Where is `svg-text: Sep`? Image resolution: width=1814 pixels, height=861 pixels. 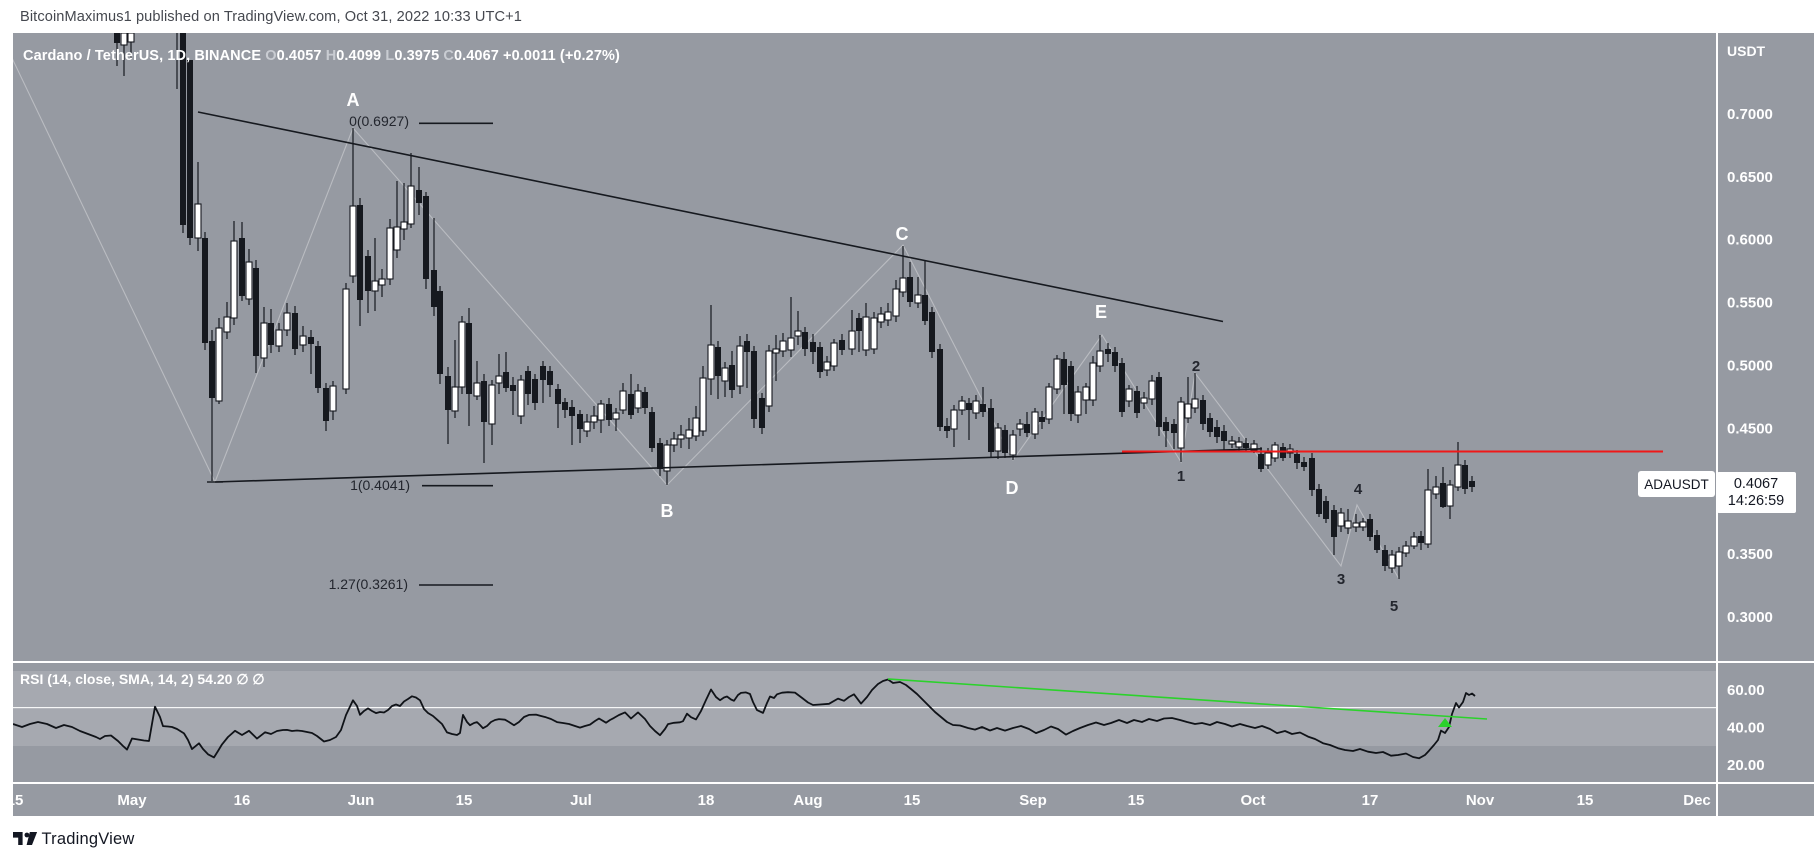
svg-text: Sep is located at coordinates (1033, 800).